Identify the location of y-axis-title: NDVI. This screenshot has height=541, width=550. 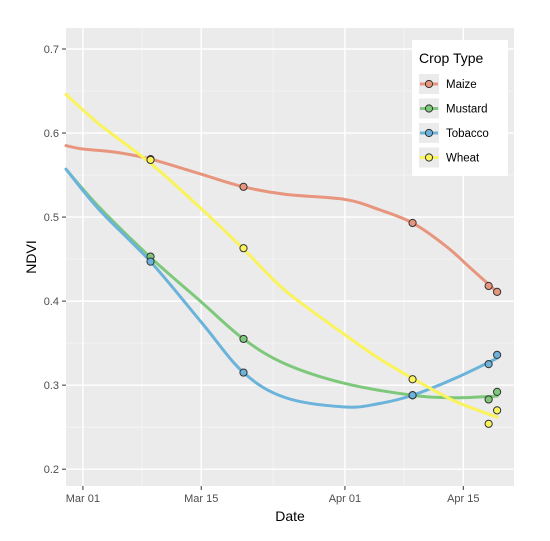
(31, 256).